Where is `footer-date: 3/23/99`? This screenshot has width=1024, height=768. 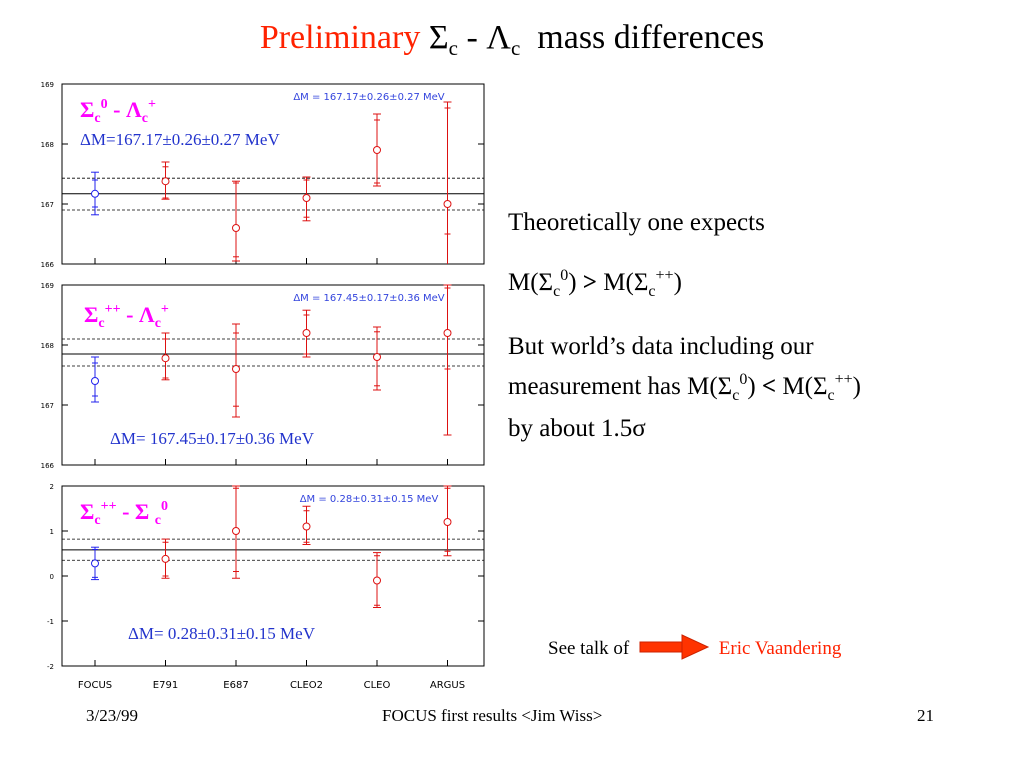
footer-date: 3/23/99 is located at coordinates (112, 715).